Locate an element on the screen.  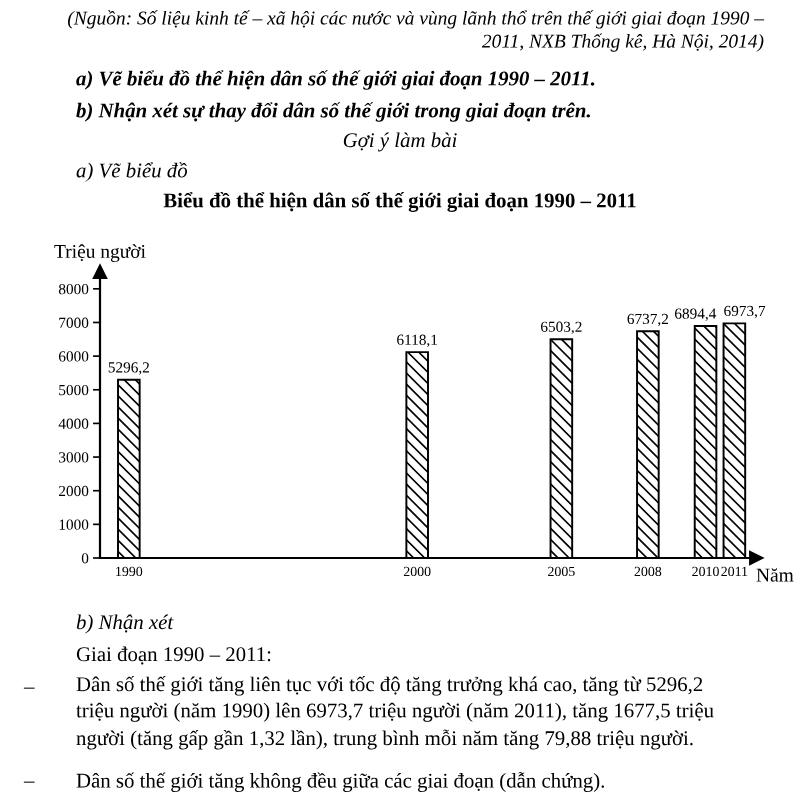
x-axis-title: Năm is located at coordinates (775, 575).